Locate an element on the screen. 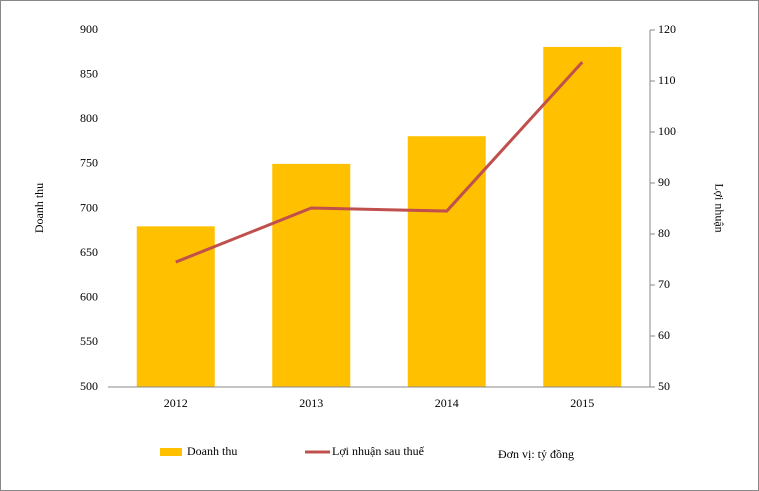  x-tick-label: 2013 is located at coordinates (311, 403).